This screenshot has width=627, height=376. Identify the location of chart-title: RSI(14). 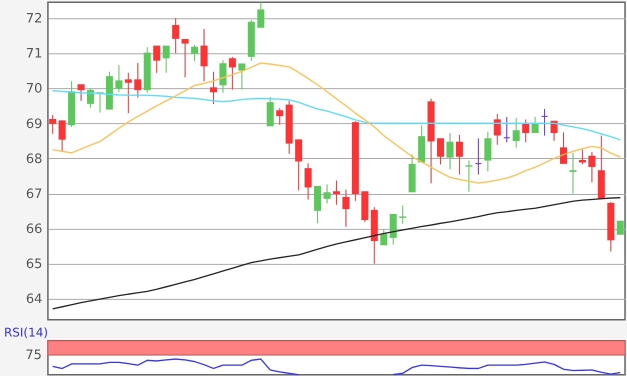
(26, 332).